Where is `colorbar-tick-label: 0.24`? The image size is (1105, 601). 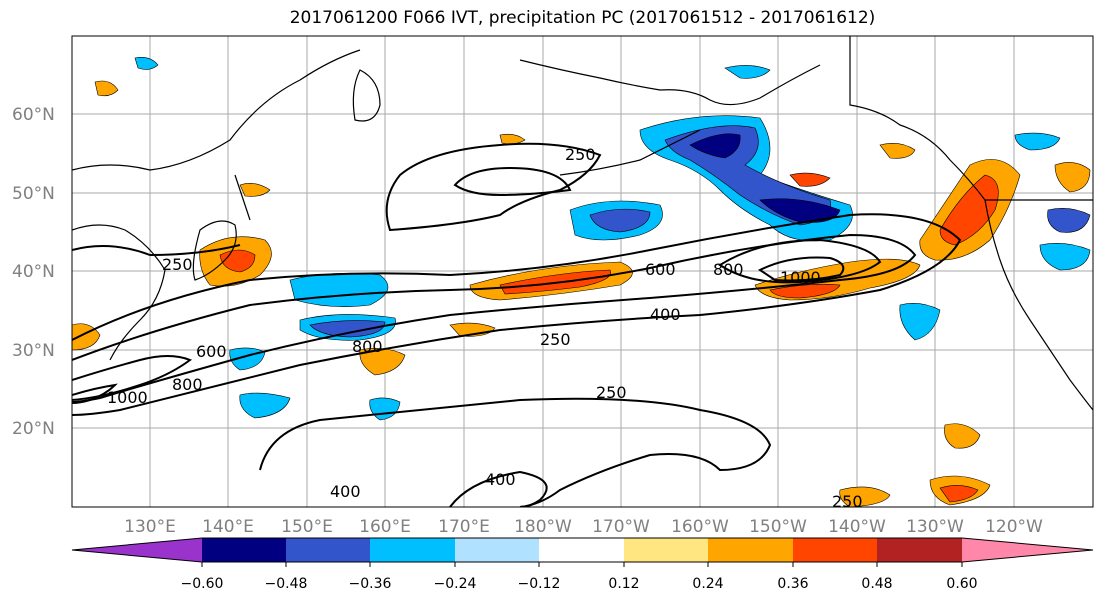
colorbar-tick-label: 0.24 is located at coordinates (707, 584).